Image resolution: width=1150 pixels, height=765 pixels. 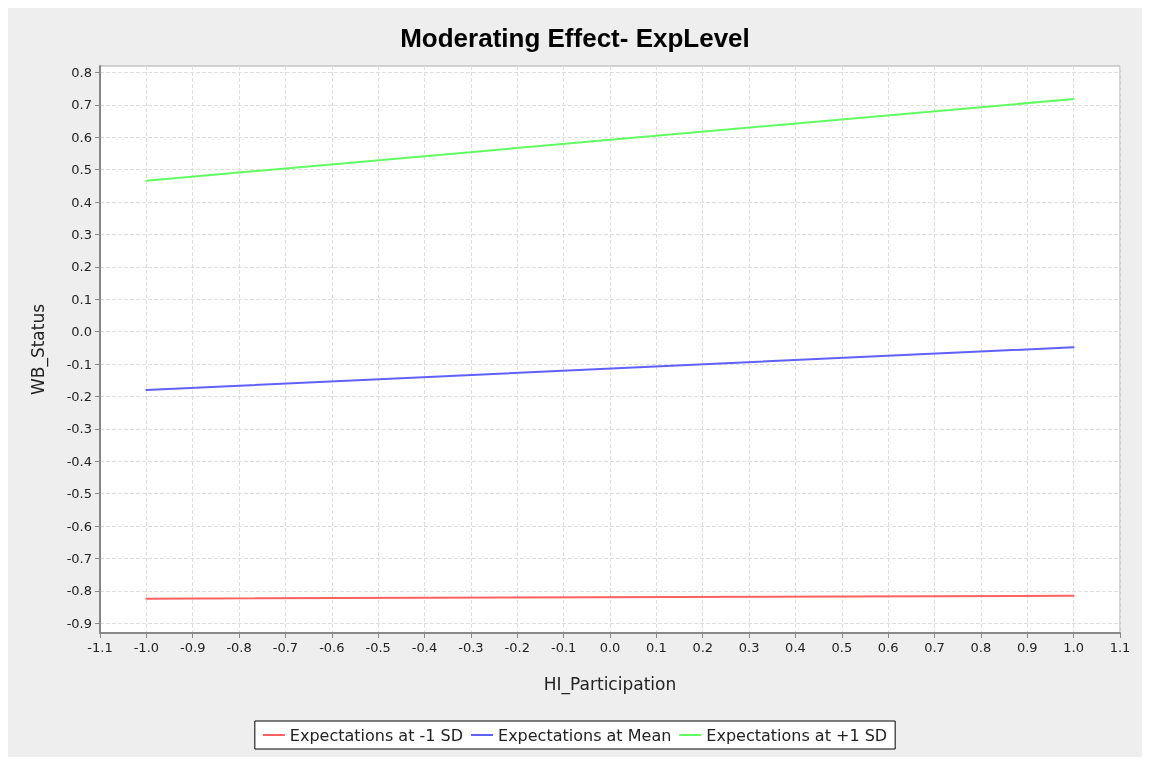 What do you see at coordinates (81, 170) in the screenshot?
I see `y-tick-label: 0.5` at bounding box center [81, 170].